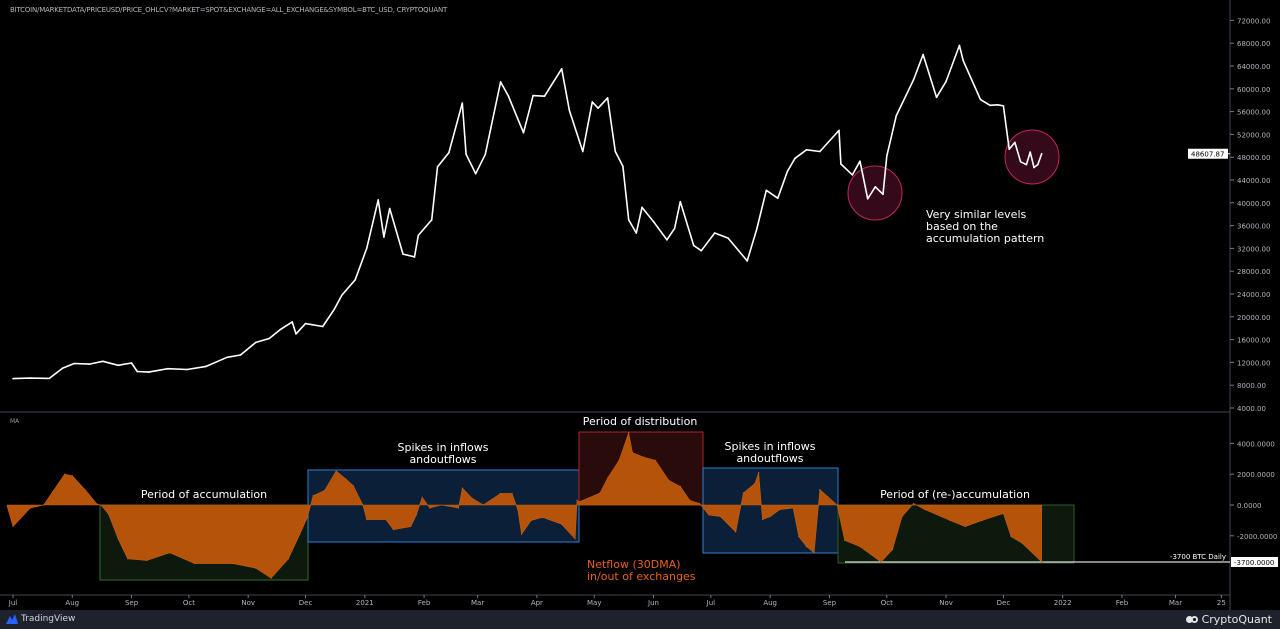 This screenshot has width=1280, height=629. I want to click on last-netflow-label: -3700.0000, so click(1254, 563).